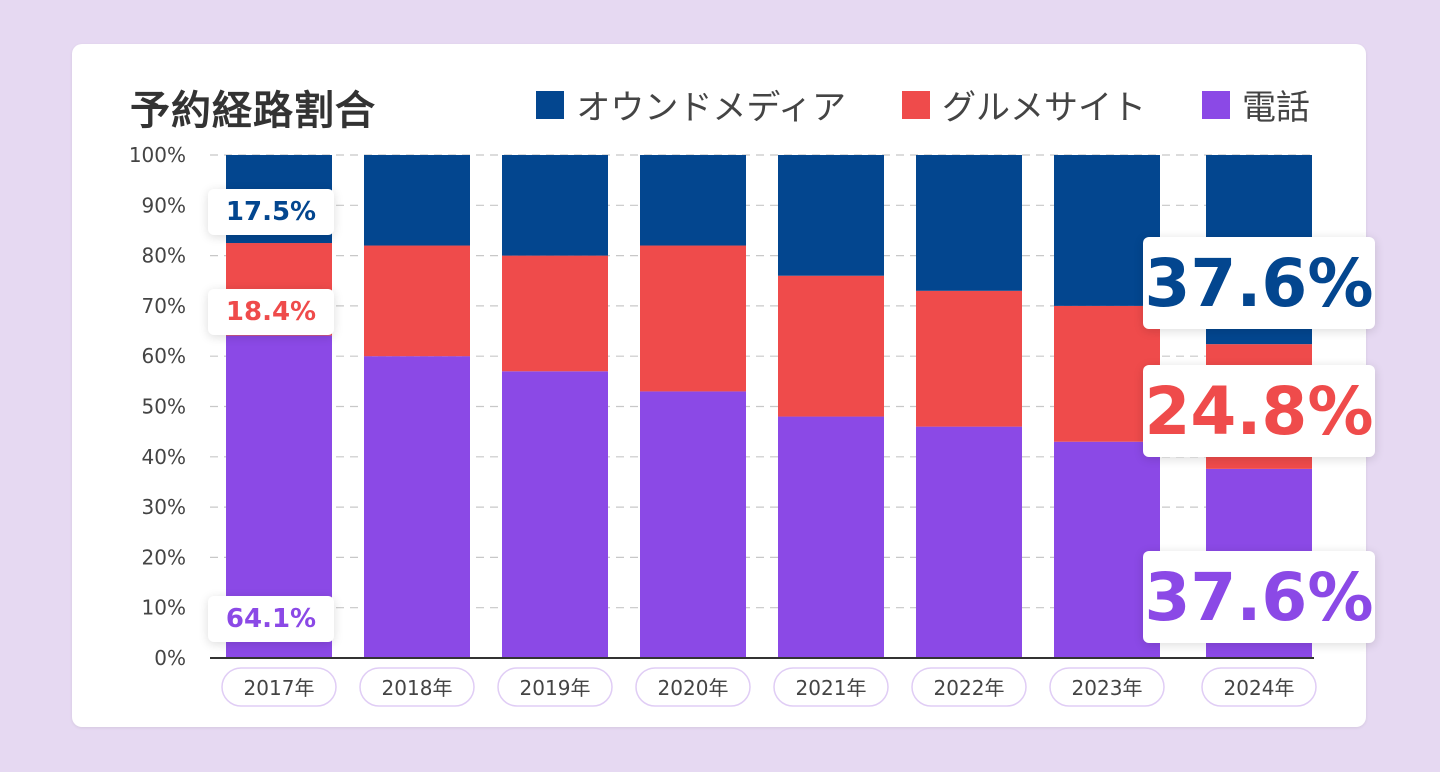  I want to click on callout-2017-gourmet-site: 18.4%, so click(271, 312).